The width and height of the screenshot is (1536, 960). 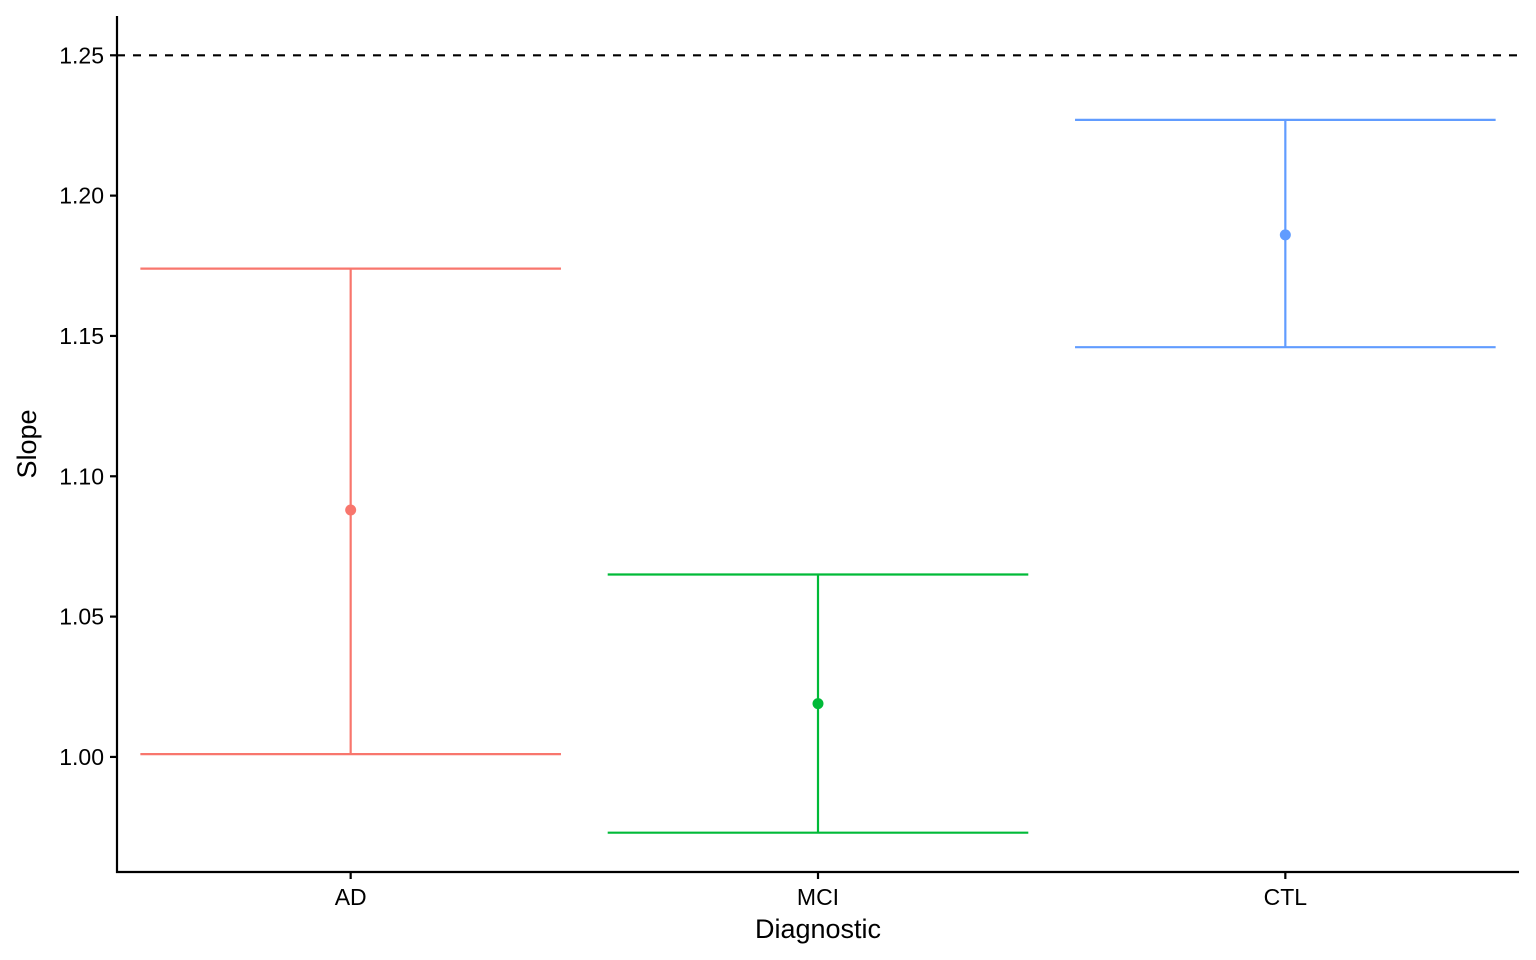 I want to click on x-tick-label: CTL, so click(x=1286, y=897).